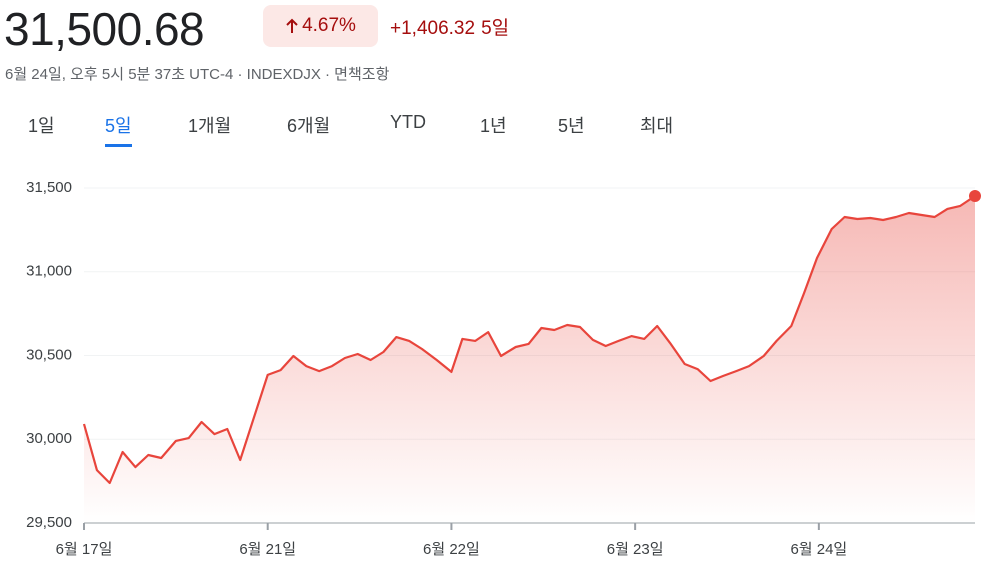 The width and height of the screenshot is (986, 563). What do you see at coordinates (657, 126) in the screenshot?
I see `range-tab: 최대` at bounding box center [657, 126].